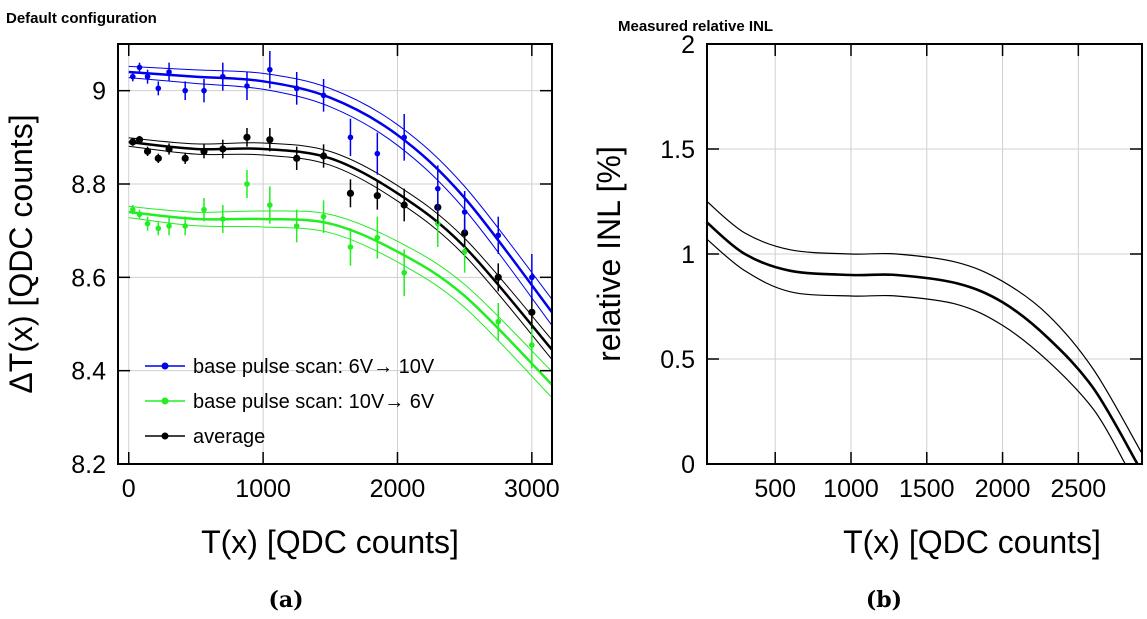 The width and height of the screenshot is (1147, 619). What do you see at coordinates (314, 402) in the screenshot?
I see `legend-label-green: base pulse scan: 10V→ 6V` at bounding box center [314, 402].